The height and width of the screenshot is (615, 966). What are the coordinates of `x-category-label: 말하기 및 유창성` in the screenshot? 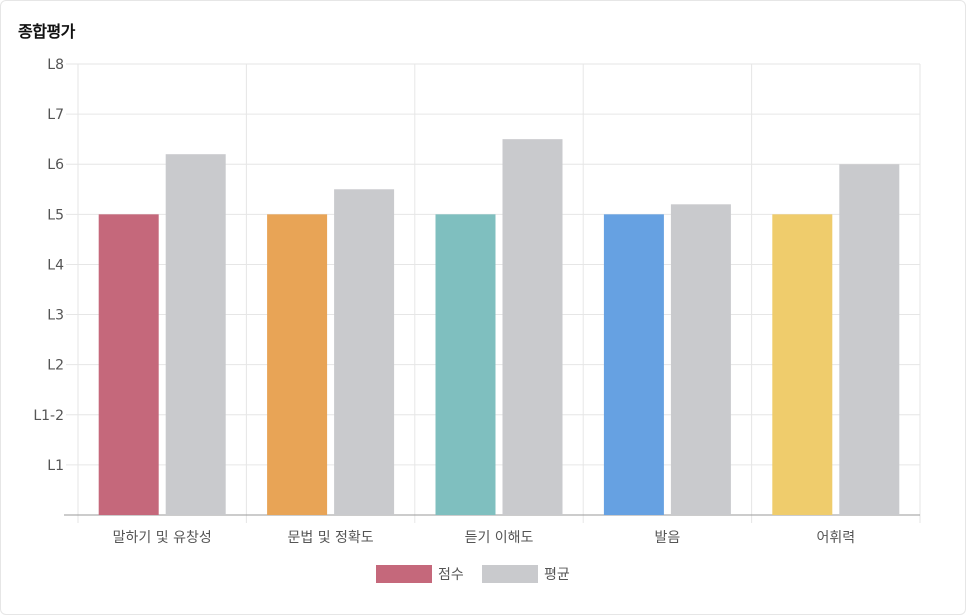 It's located at (162, 538).